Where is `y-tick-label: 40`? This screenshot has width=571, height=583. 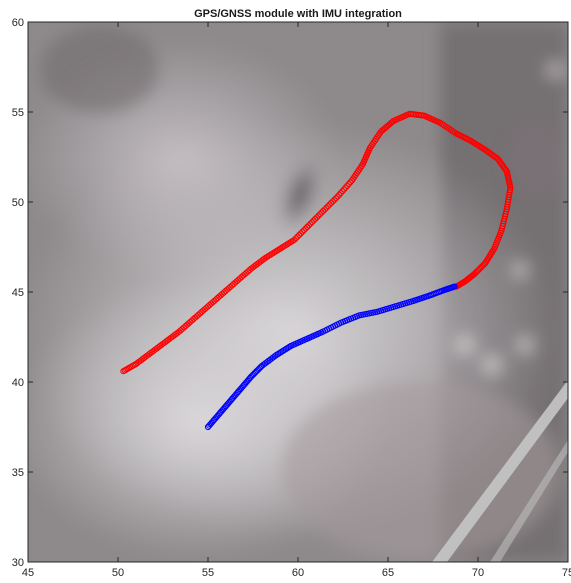 y-tick-label: 40 is located at coordinates (18, 383).